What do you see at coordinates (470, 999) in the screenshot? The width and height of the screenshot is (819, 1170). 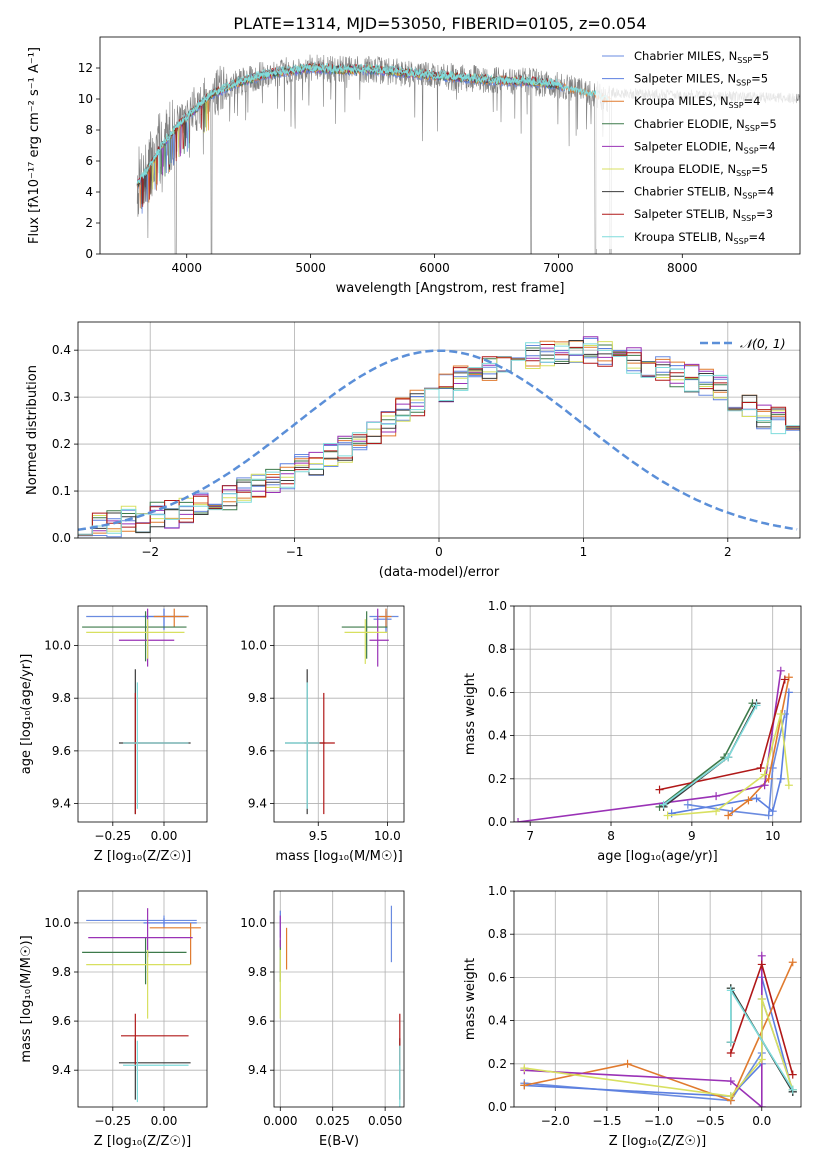 I see `y-axis-label: mass weight` at bounding box center [470, 999].